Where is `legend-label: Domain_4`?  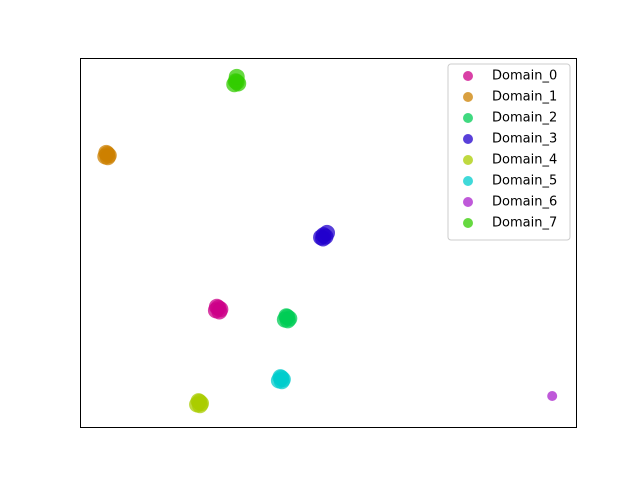
legend-label: Domain_4 is located at coordinates (524, 160).